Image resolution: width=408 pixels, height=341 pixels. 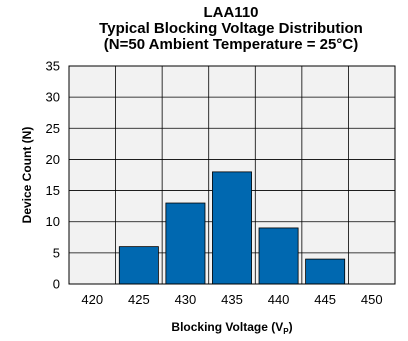 What do you see at coordinates (53, 175) in the screenshot?
I see `y-tick-labels: 0 5 10 15 20 25 30 35` at bounding box center [53, 175].